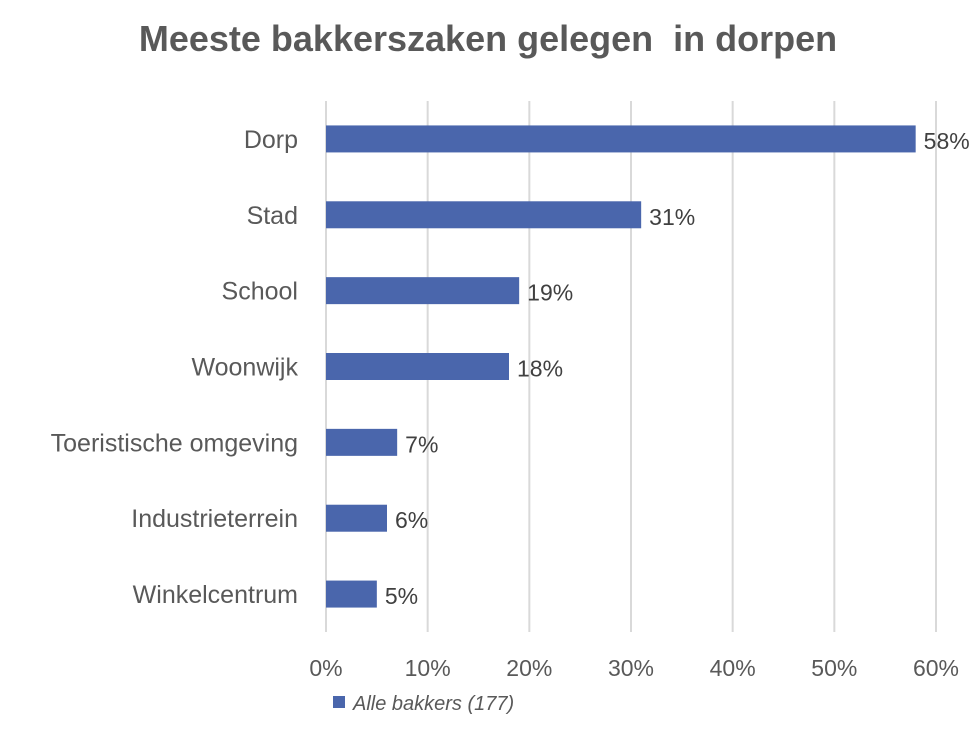 This screenshot has height=739, width=976. Describe the element at coordinates (272, 216) in the screenshot. I see `category-label: Stad` at that location.